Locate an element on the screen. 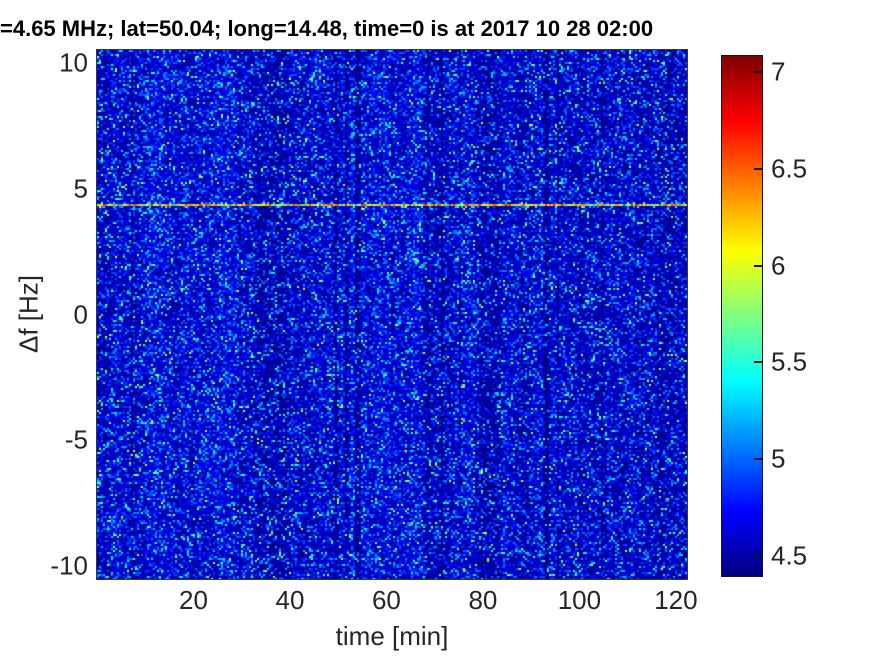 This screenshot has width=875, height=656. x-tick-label: 20 is located at coordinates (193, 600).